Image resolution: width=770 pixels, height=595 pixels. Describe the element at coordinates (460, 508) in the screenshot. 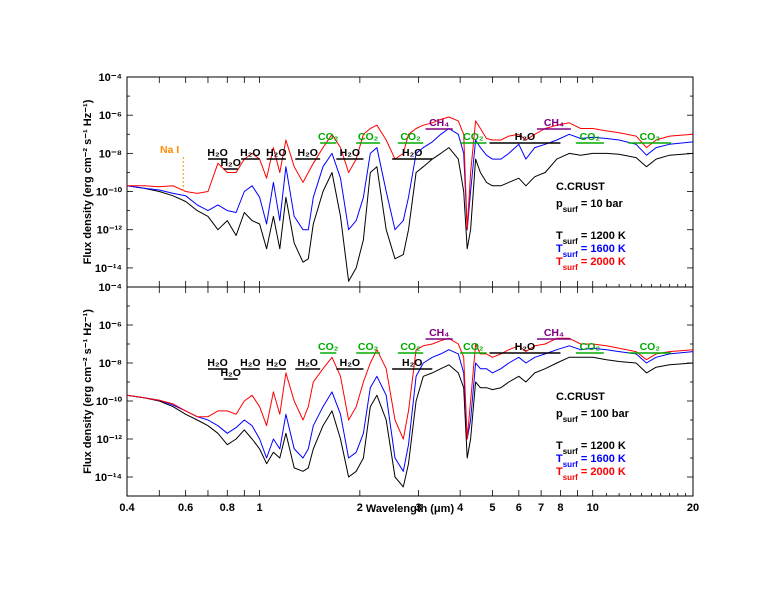

I see `x-tick-label: 4` at that location.